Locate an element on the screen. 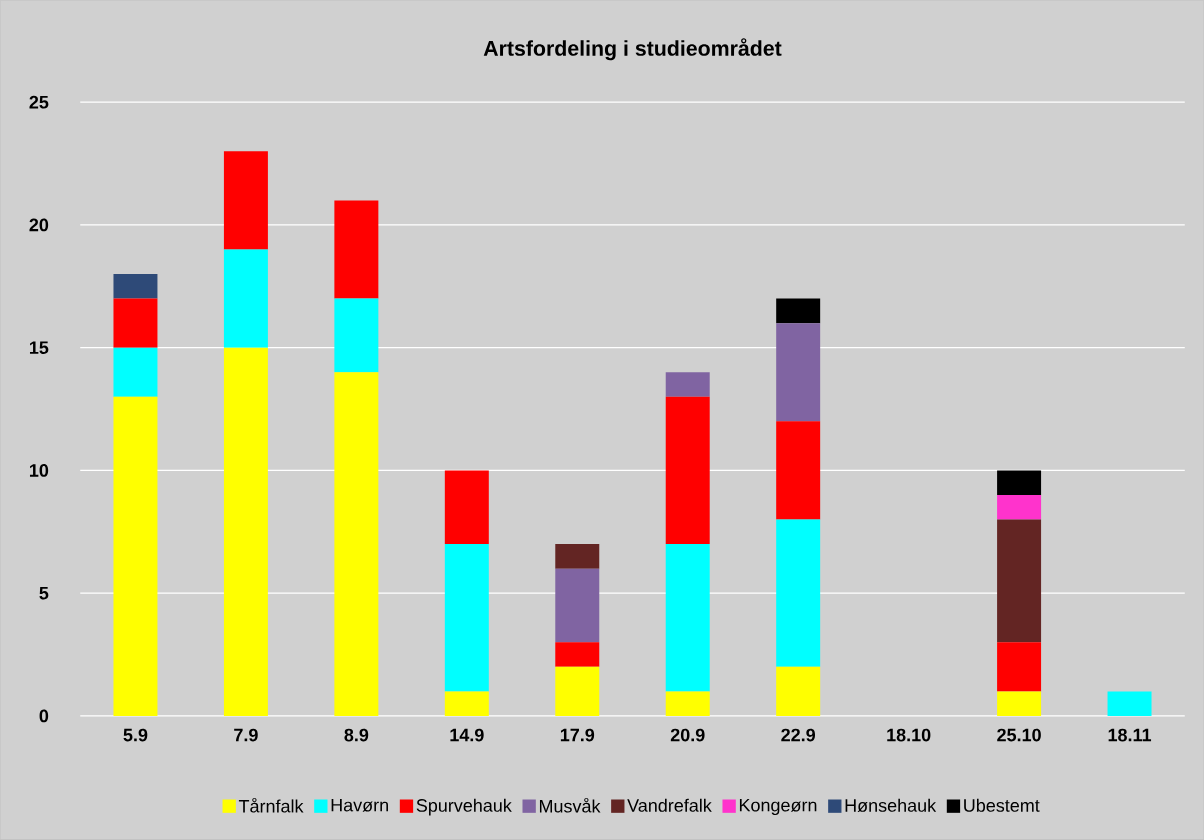  y-tick-label: 5 is located at coordinates (44, 593).